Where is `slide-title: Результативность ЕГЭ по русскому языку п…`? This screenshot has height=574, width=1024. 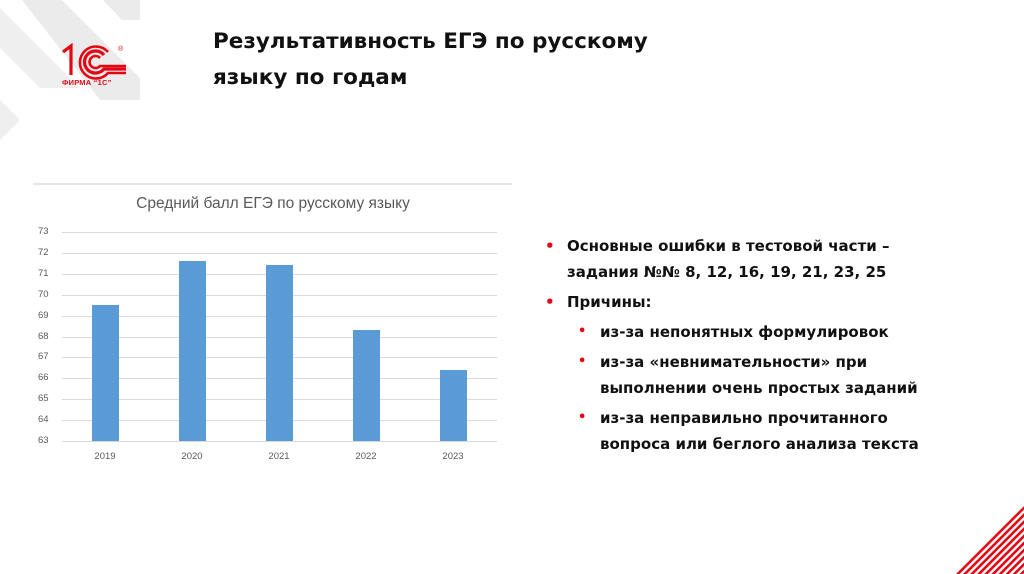
slide-title: Результативность ЕГЭ по русскому языку п… is located at coordinates (473, 60).